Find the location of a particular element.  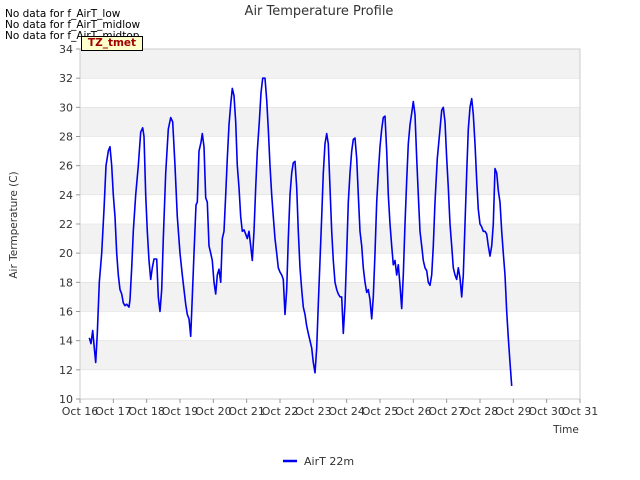

y-tick-label: 26 is located at coordinates (66, 166).